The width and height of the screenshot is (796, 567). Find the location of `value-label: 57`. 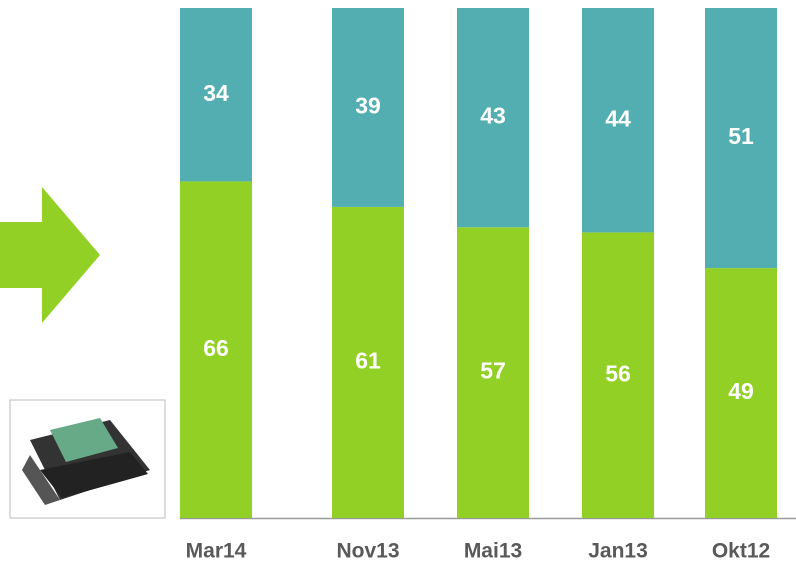

value-label: 57 is located at coordinates (493, 371).